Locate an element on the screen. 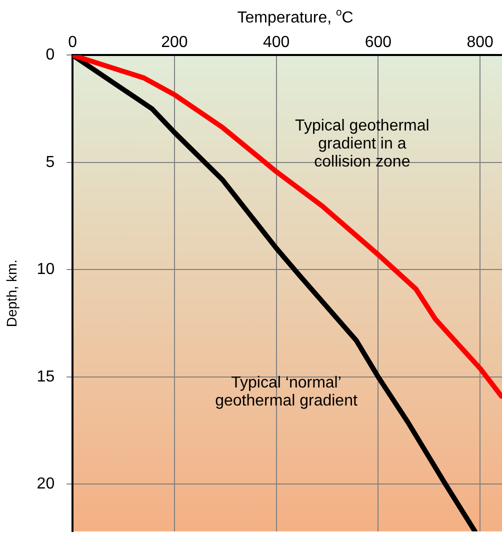 The width and height of the screenshot is (502, 553). x-tick-label: 400 is located at coordinates (276, 43).